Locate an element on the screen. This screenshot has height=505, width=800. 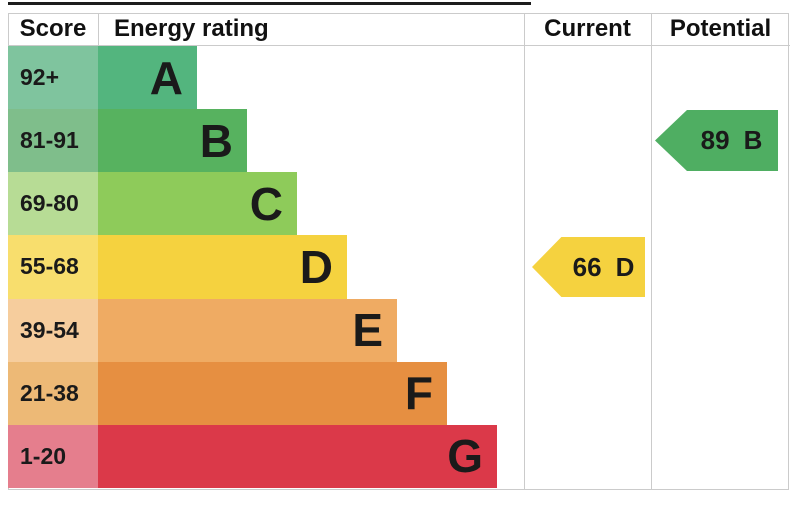
band-row-d: 55-68 D is located at coordinates (266, 267).